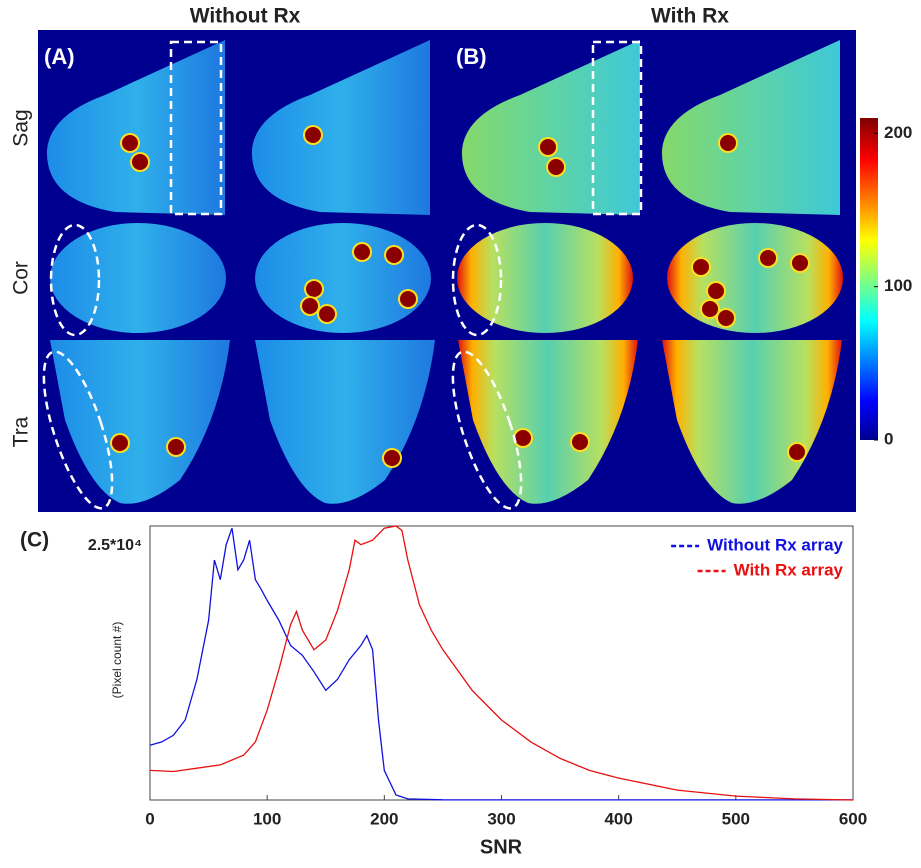 The height and width of the screenshot is (868, 921). What do you see at coordinates (245, 16) in the screenshot?
I see `column-title: Without Rx` at bounding box center [245, 16].